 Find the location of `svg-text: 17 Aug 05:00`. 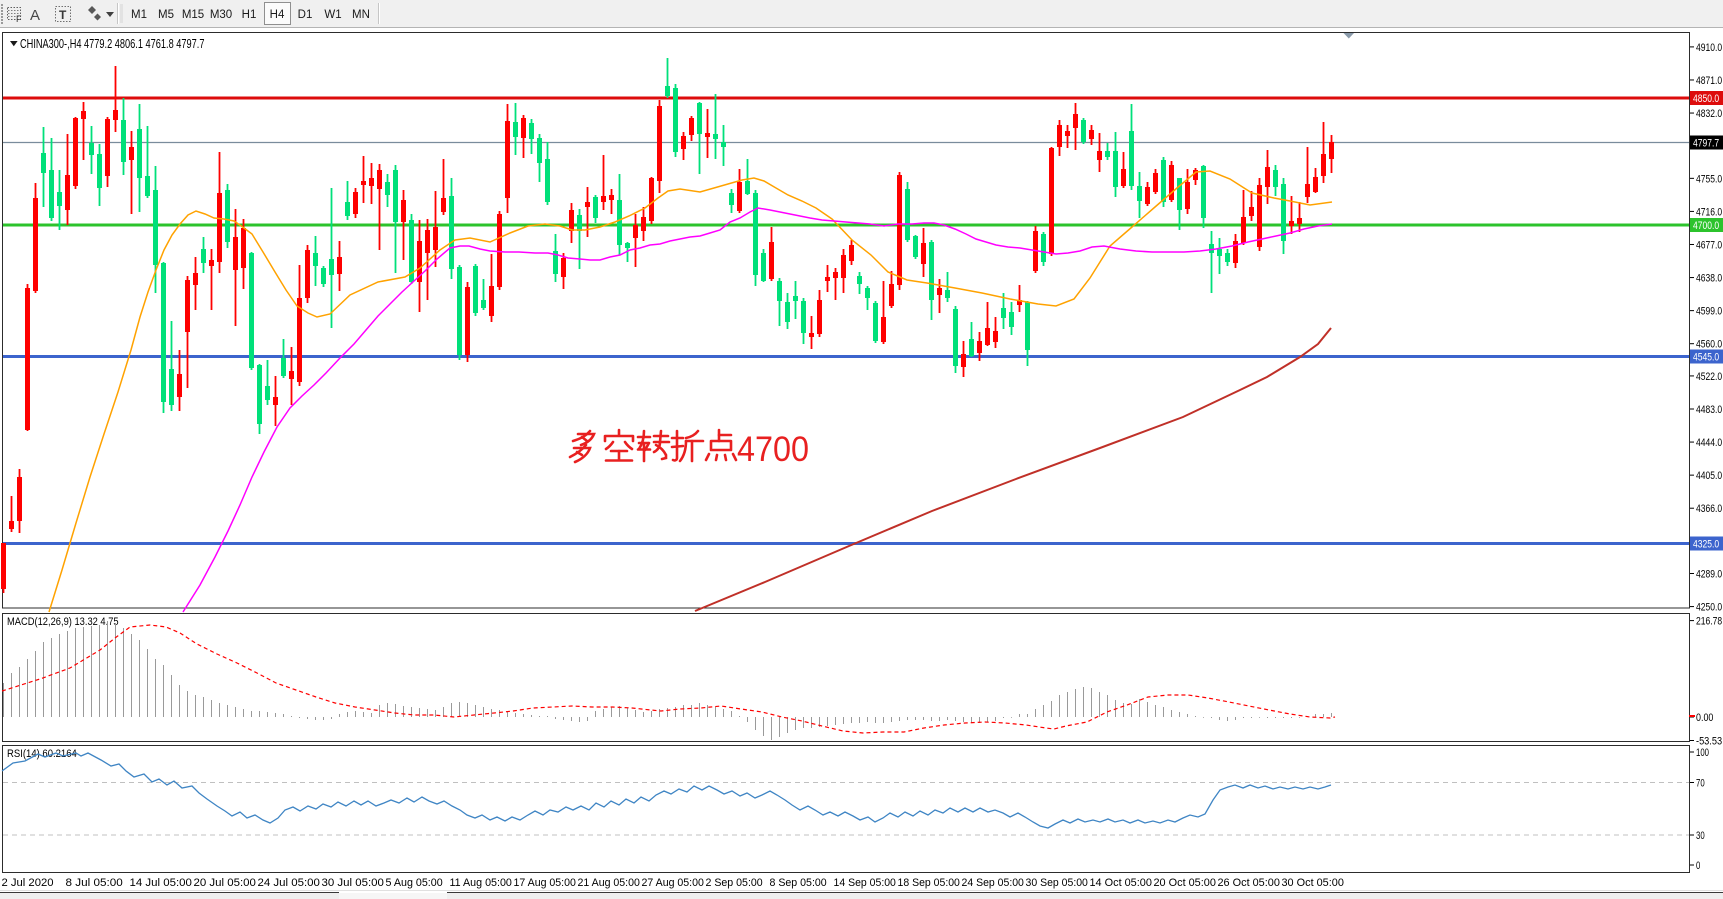

svg-text: 17 Aug 05:00 is located at coordinates (545, 883).